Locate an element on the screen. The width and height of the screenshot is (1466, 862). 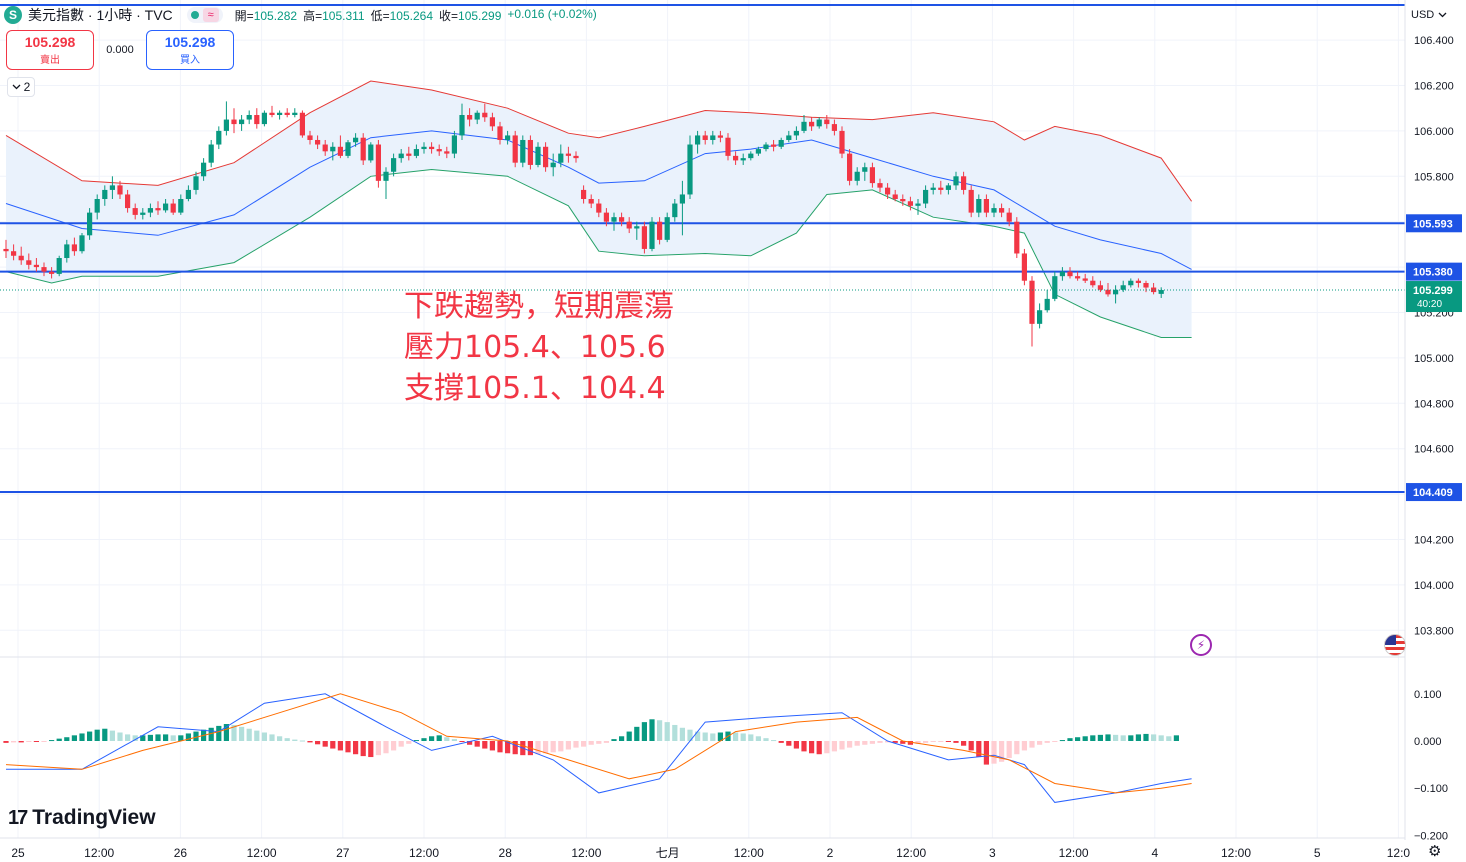
ohlc-high: 高=105.311 is located at coordinates (334, 15).